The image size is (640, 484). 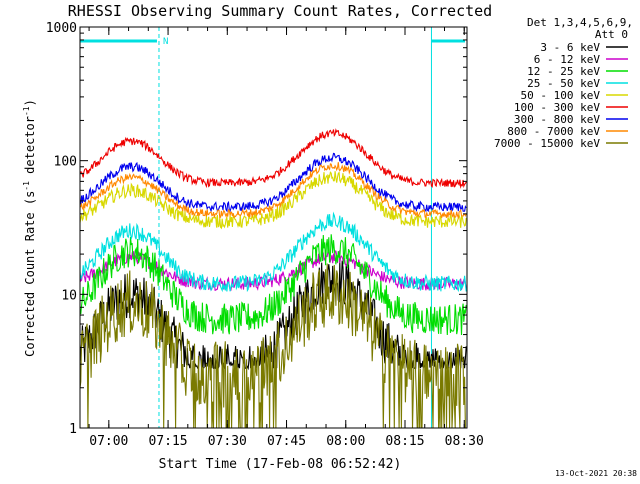 What do you see at coordinates (30, 102) in the screenshot?
I see `y-axis-label-end: )` at bounding box center [30, 102].